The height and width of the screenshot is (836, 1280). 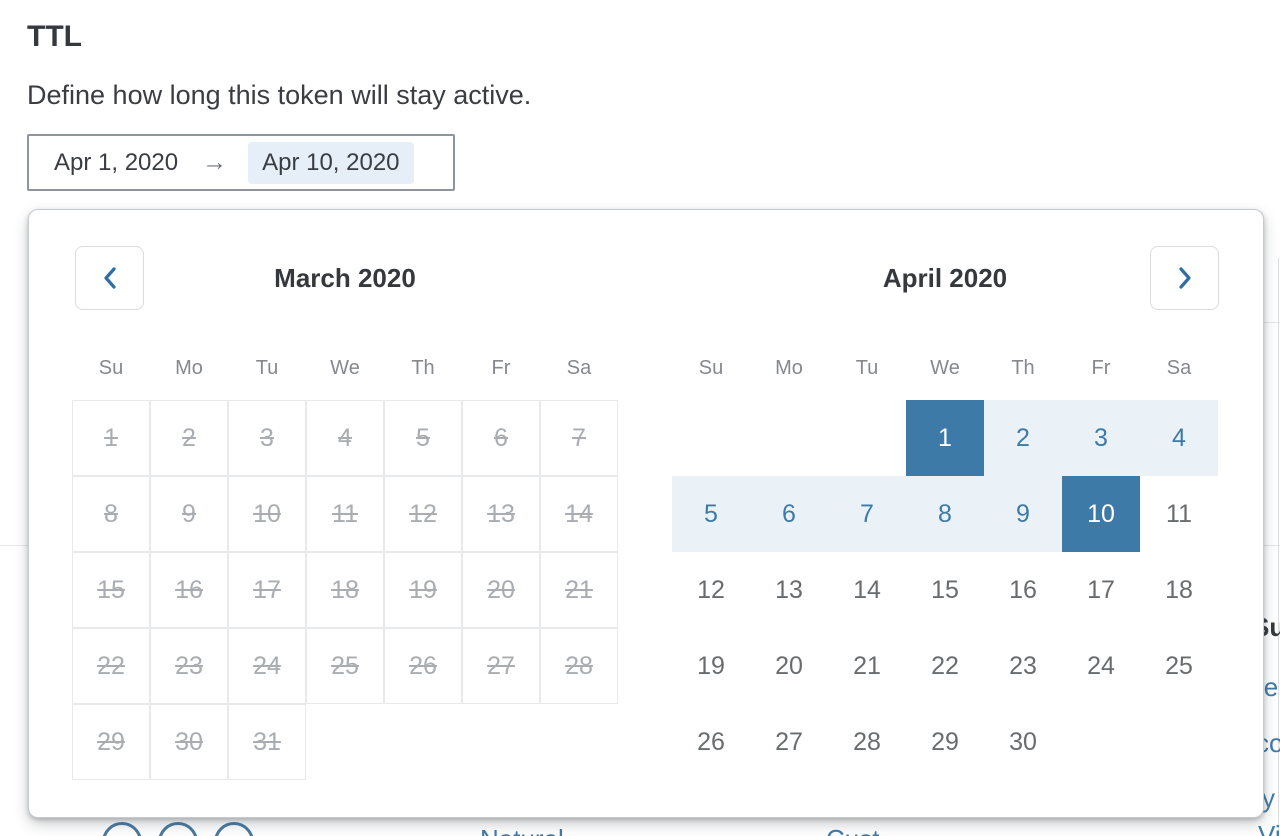 What do you see at coordinates (522, 830) in the screenshot?
I see `background-link-fragment: Natural` at bounding box center [522, 830].